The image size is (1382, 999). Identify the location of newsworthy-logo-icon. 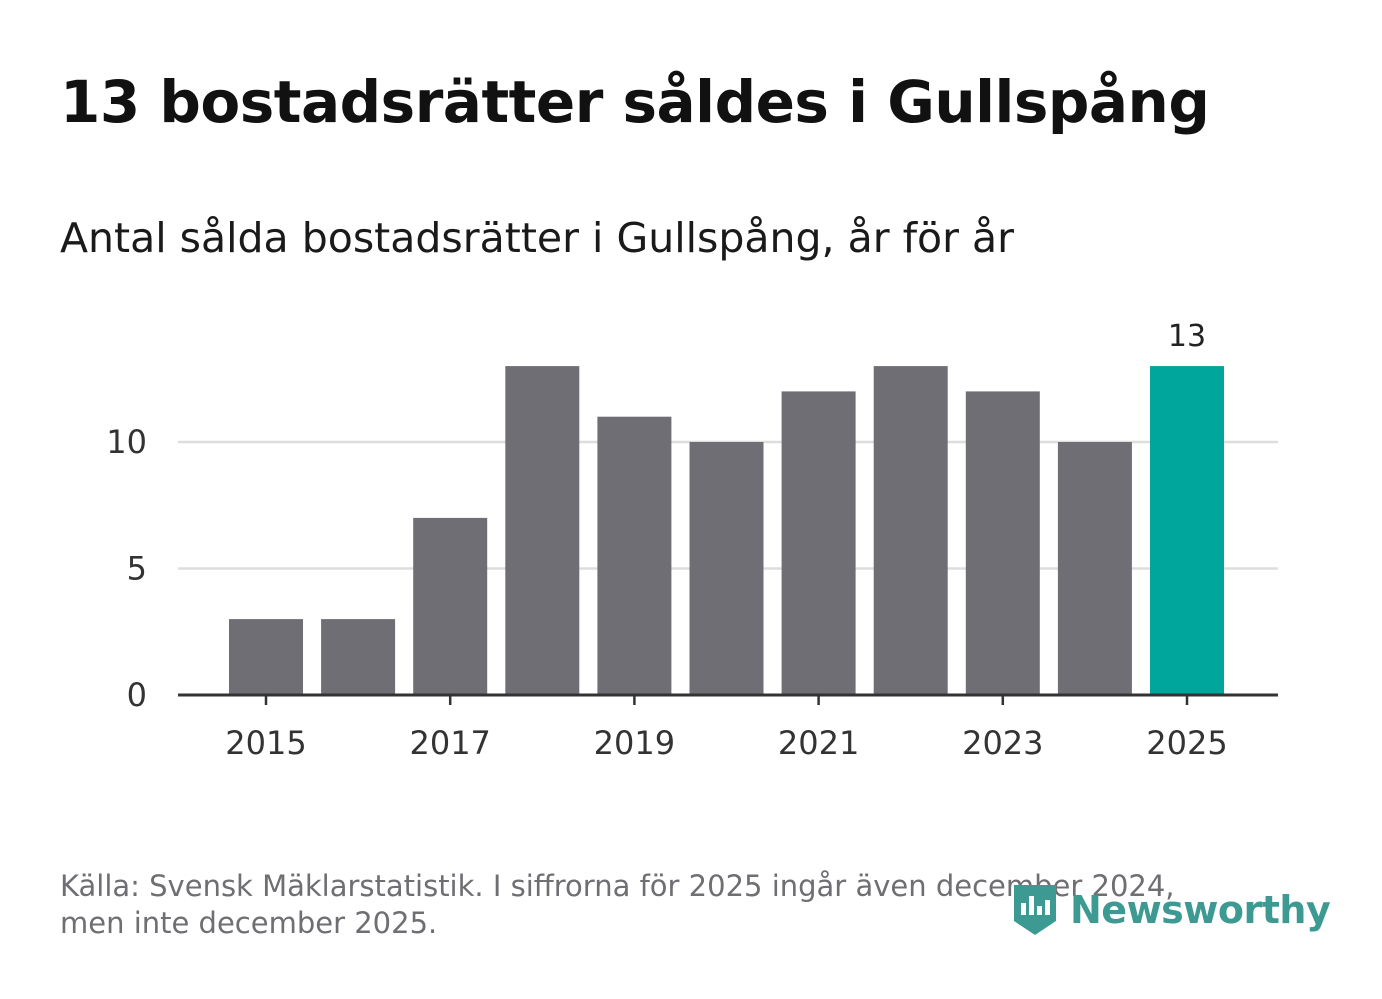
(1035, 910).